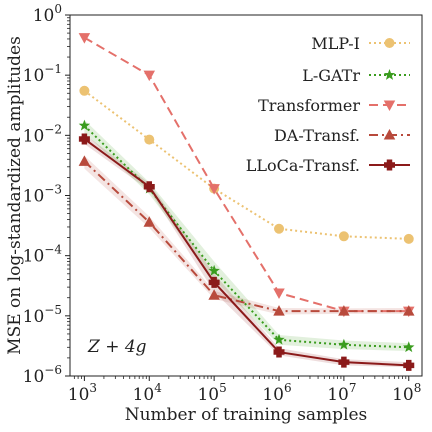 Image resolution: width=432 pixels, height=432 pixels. Describe the element at coordinates (42, 195) in the screenshot. I see `y-tick-label-3: 10⁻³` at that location.